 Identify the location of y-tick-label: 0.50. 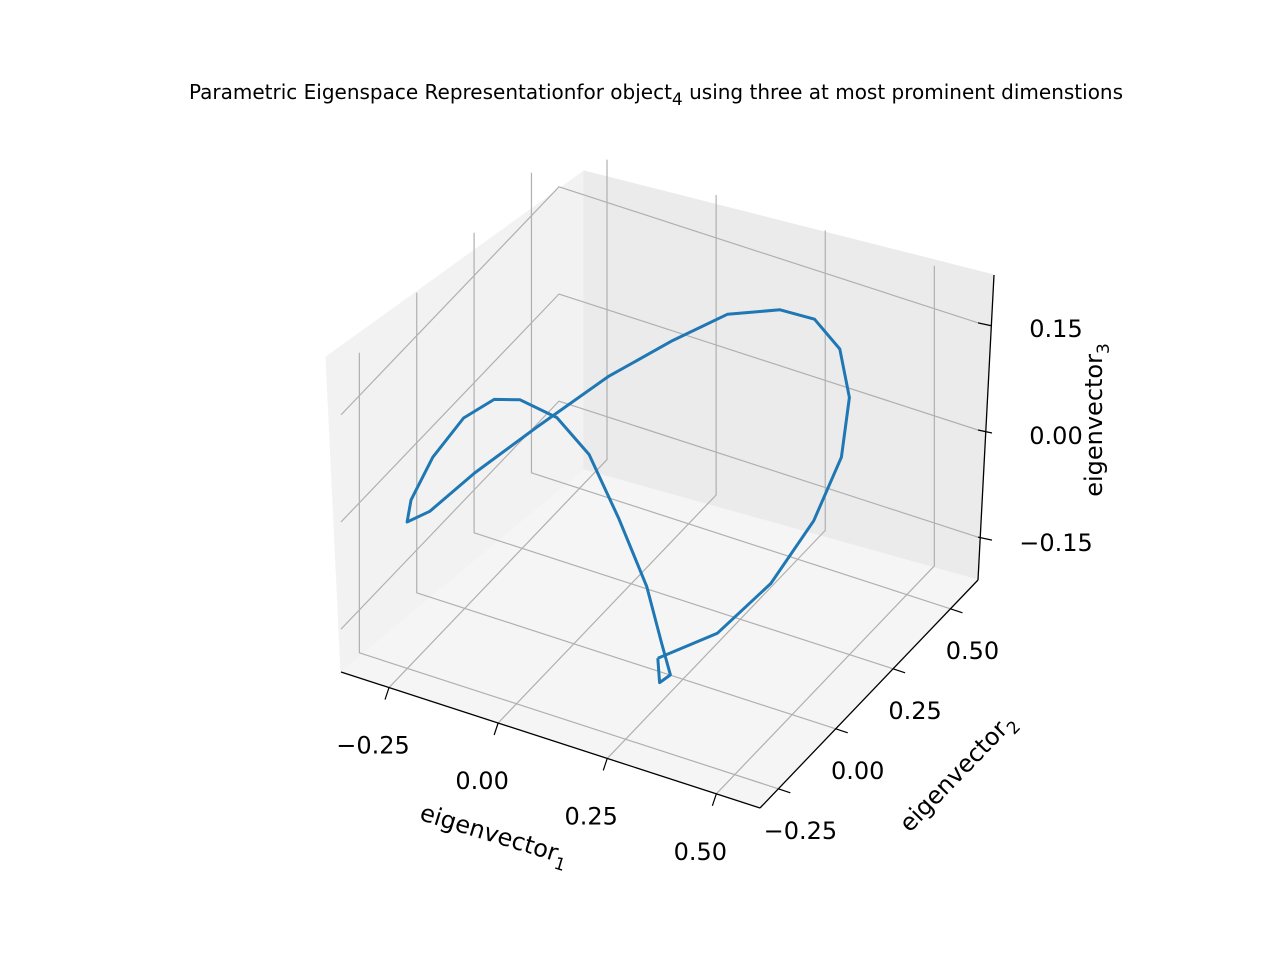
(972, 651).